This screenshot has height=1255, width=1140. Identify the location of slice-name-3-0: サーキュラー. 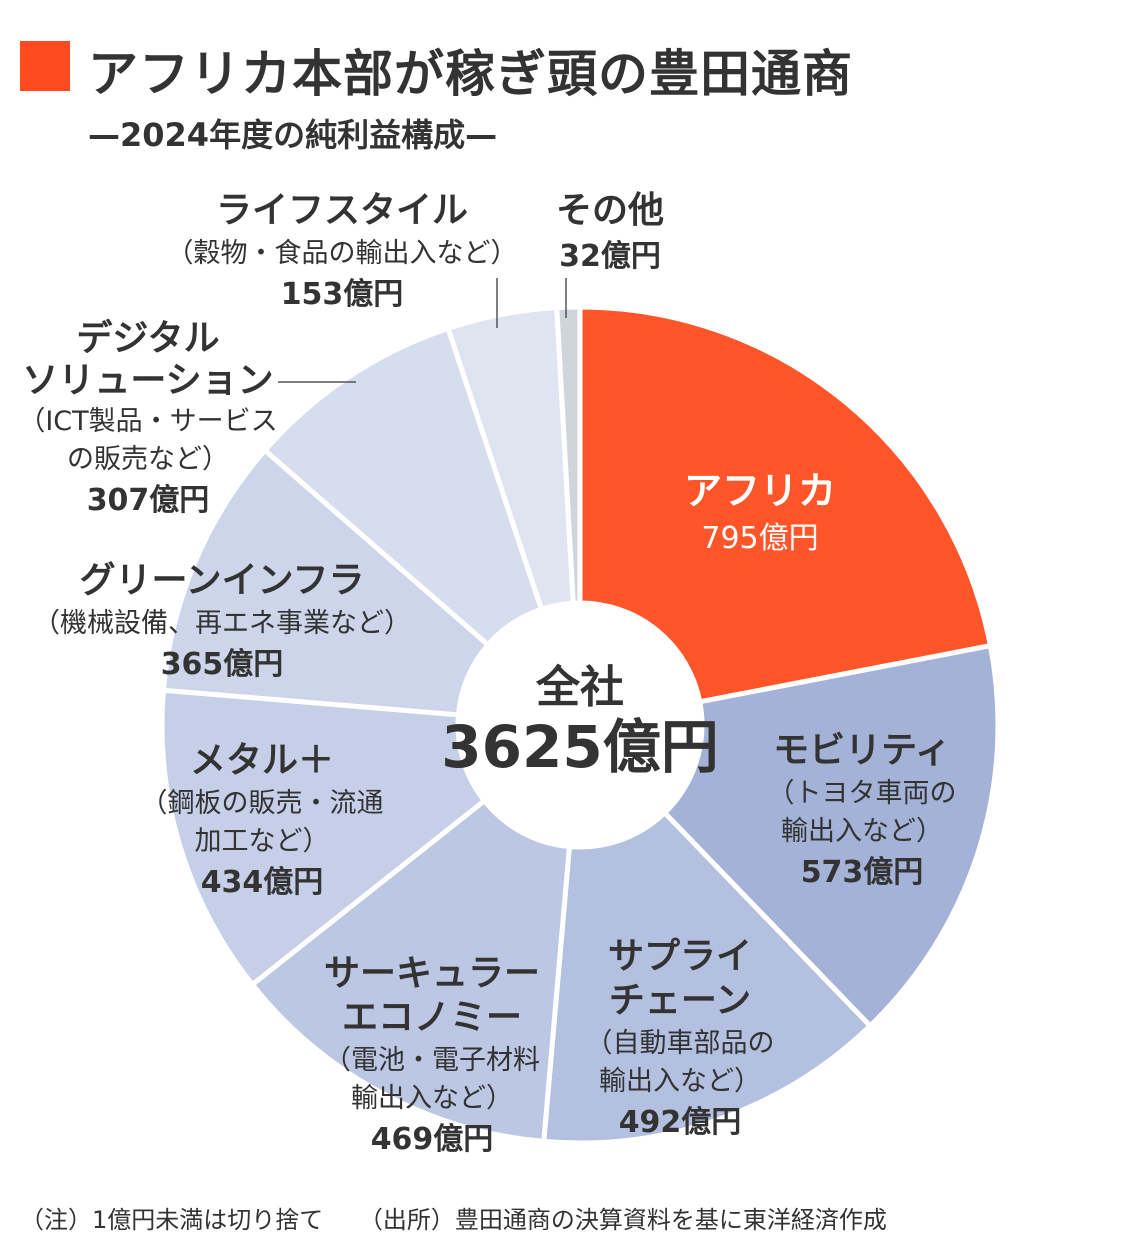
(432, 973).